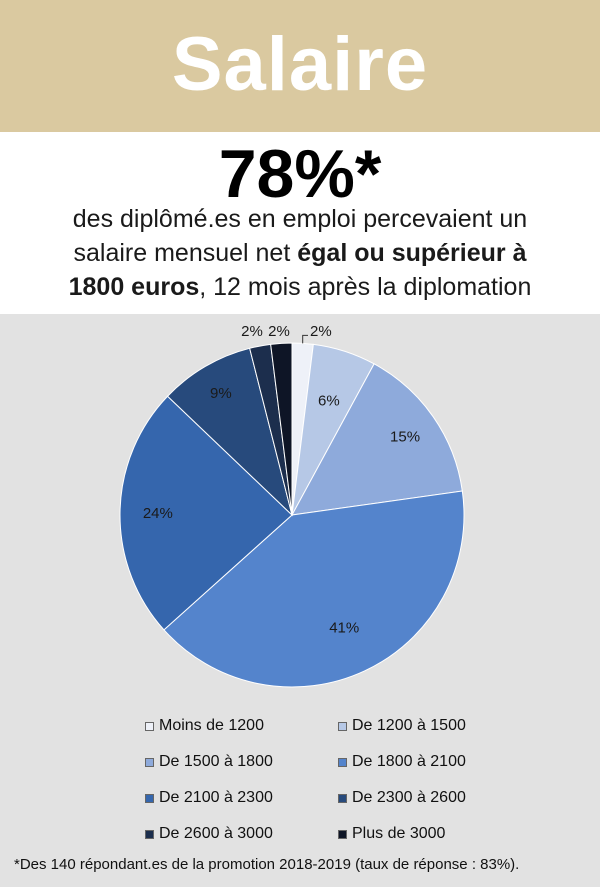  Describe the element at coordinates (252, 331) in the screenshot. I see `slice-label-7: 2%` at that location.